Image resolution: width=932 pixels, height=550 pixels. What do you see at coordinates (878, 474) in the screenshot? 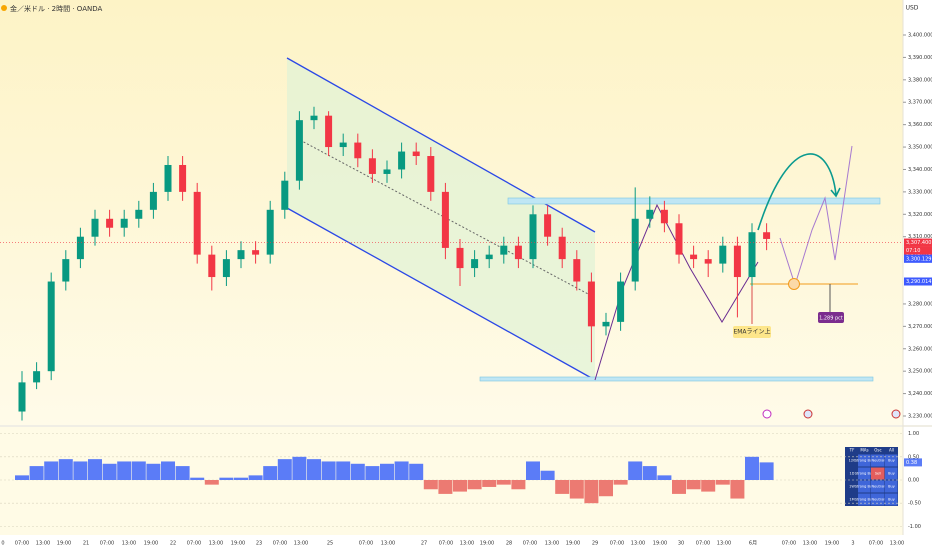
I see `table-text: Sell` at bounding box center [878, 474].